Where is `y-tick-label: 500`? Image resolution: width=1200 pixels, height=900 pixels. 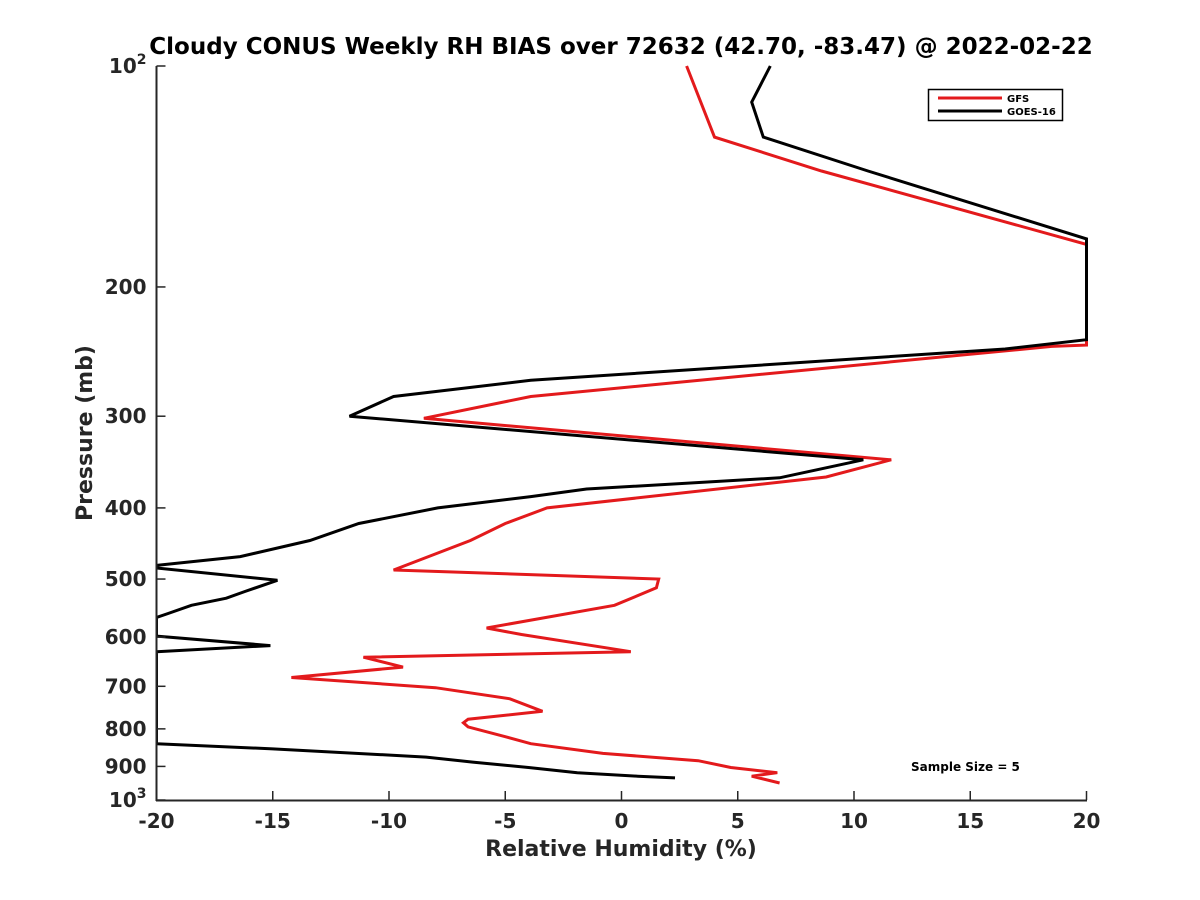
y-tick-label: 500 is located at coordinates (126, 579).